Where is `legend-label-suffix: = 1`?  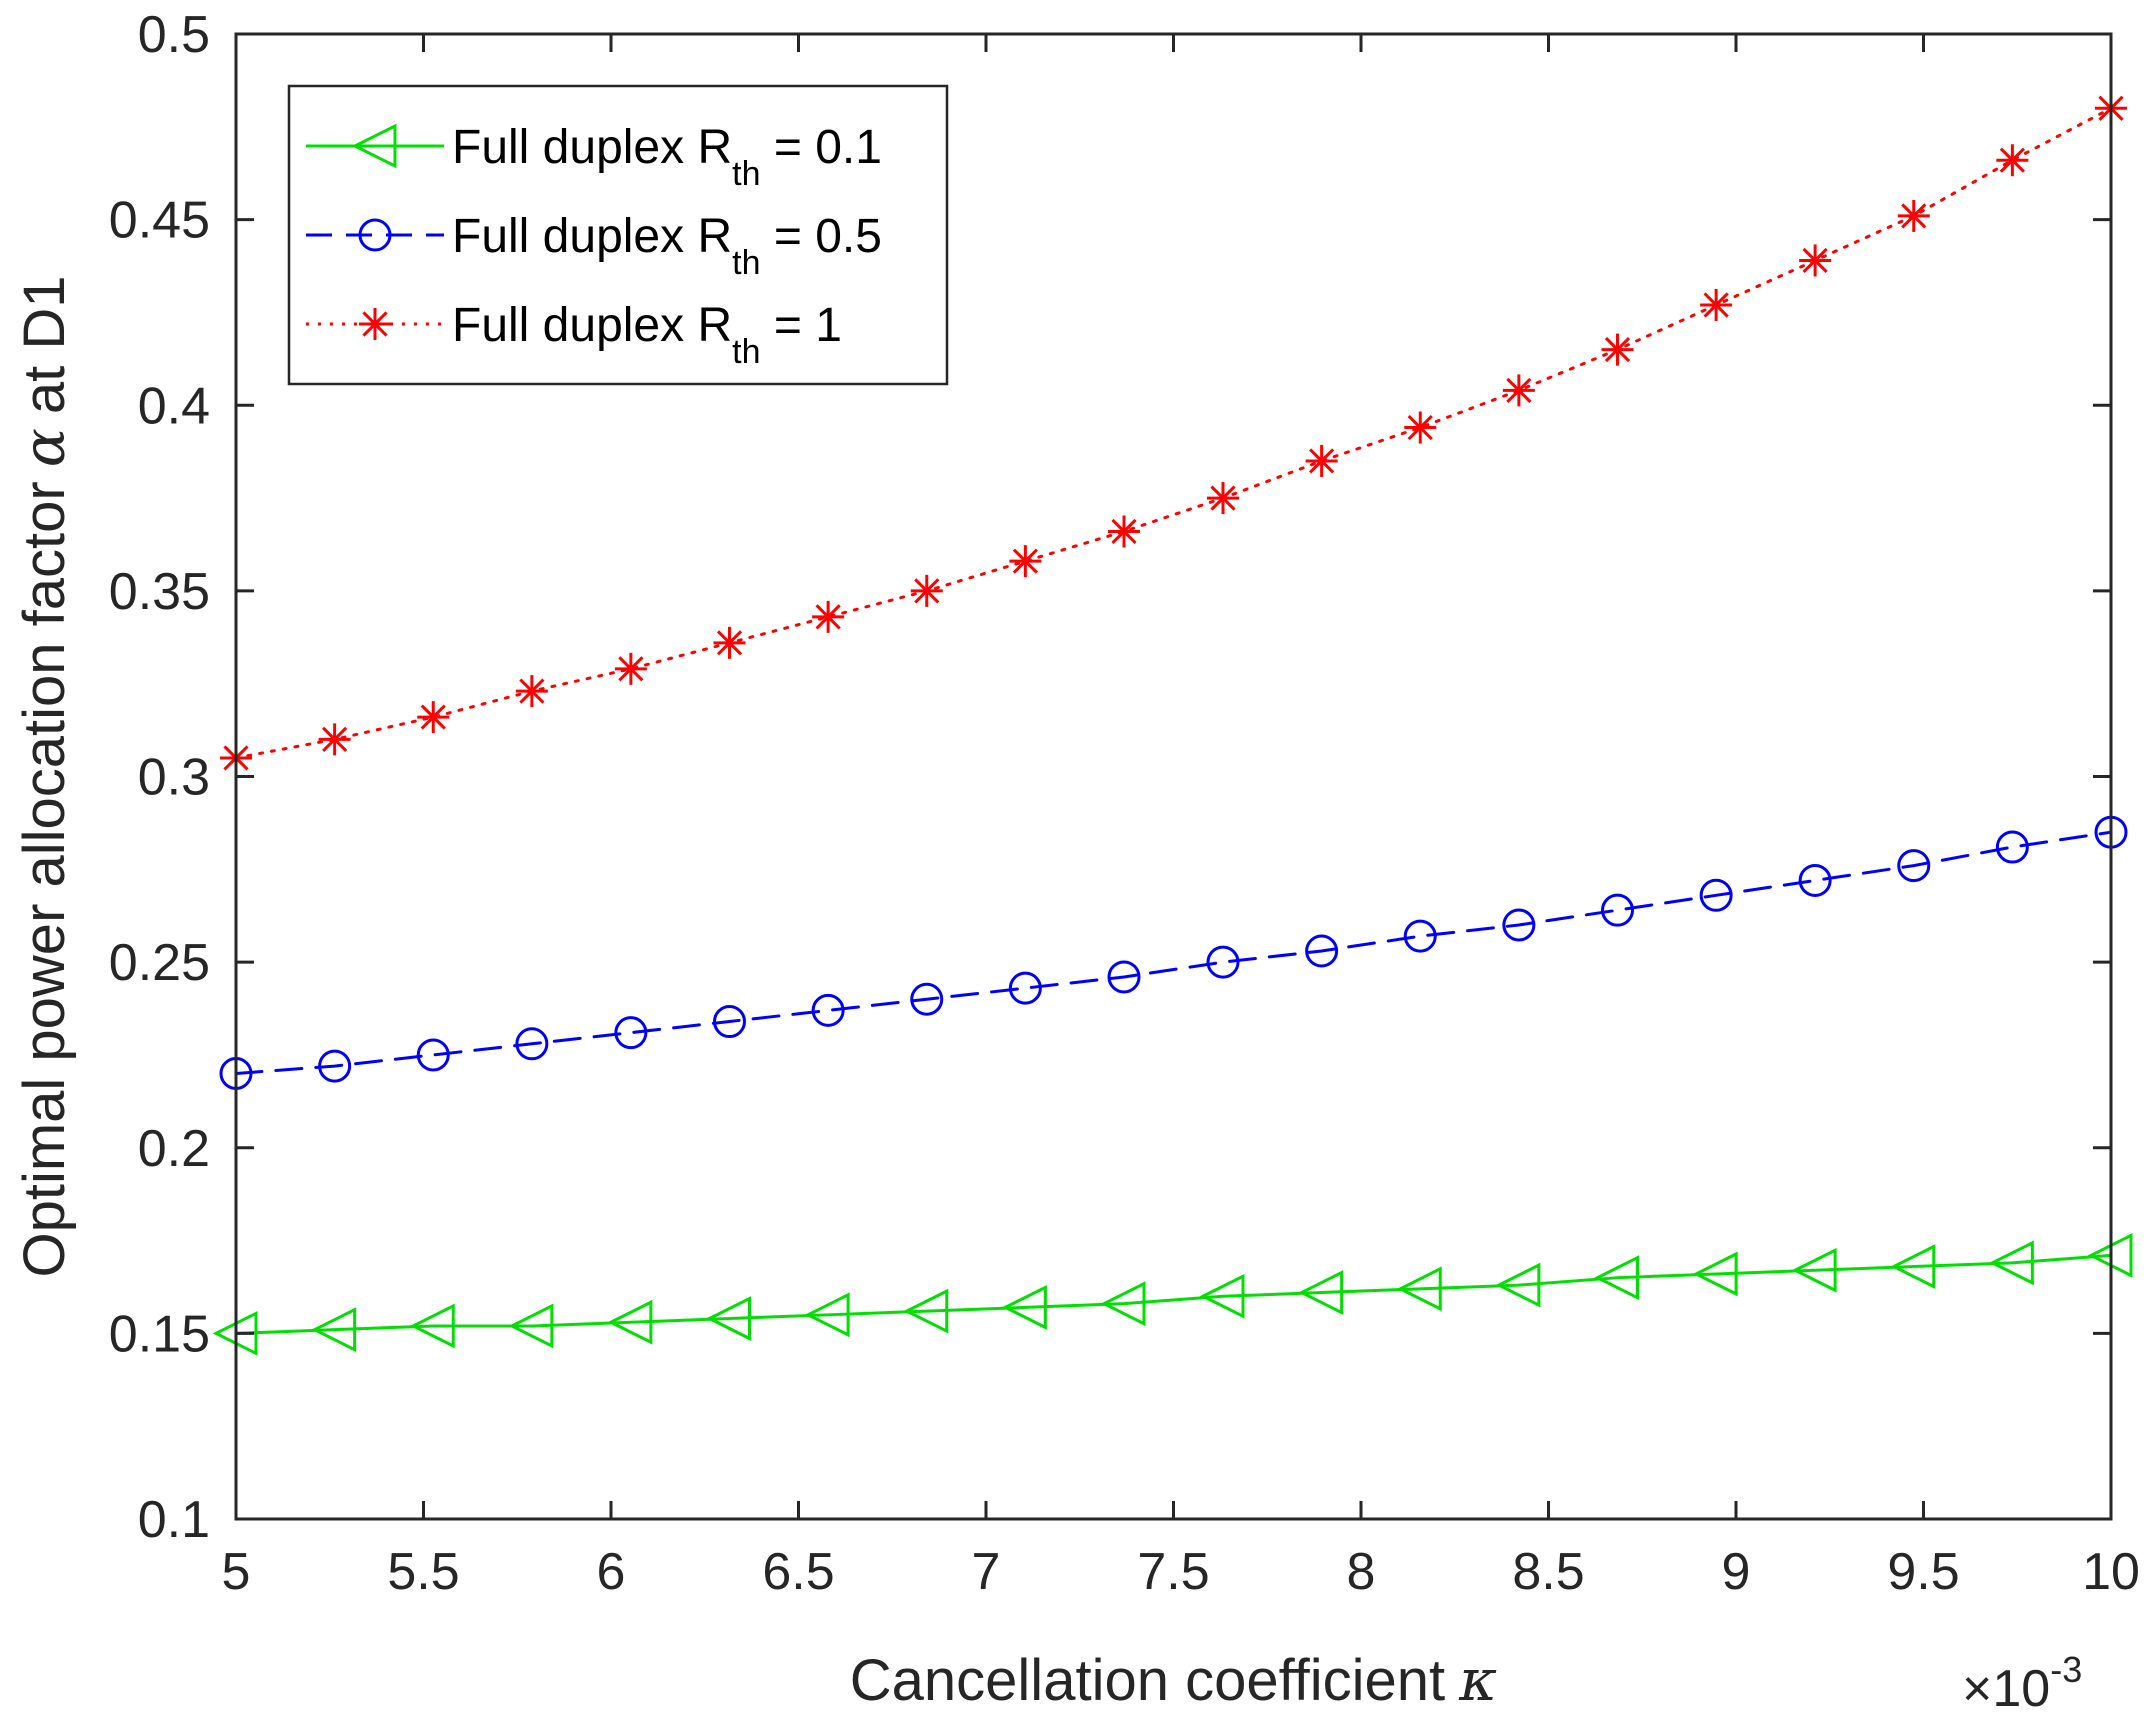 legend-label-suffix: = 1 is located at coordinates (800, 325).